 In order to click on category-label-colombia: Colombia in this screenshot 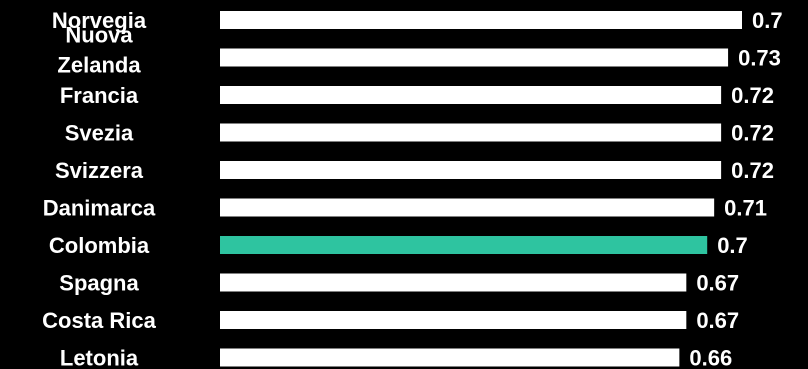, I will do `click(99, 245)`.